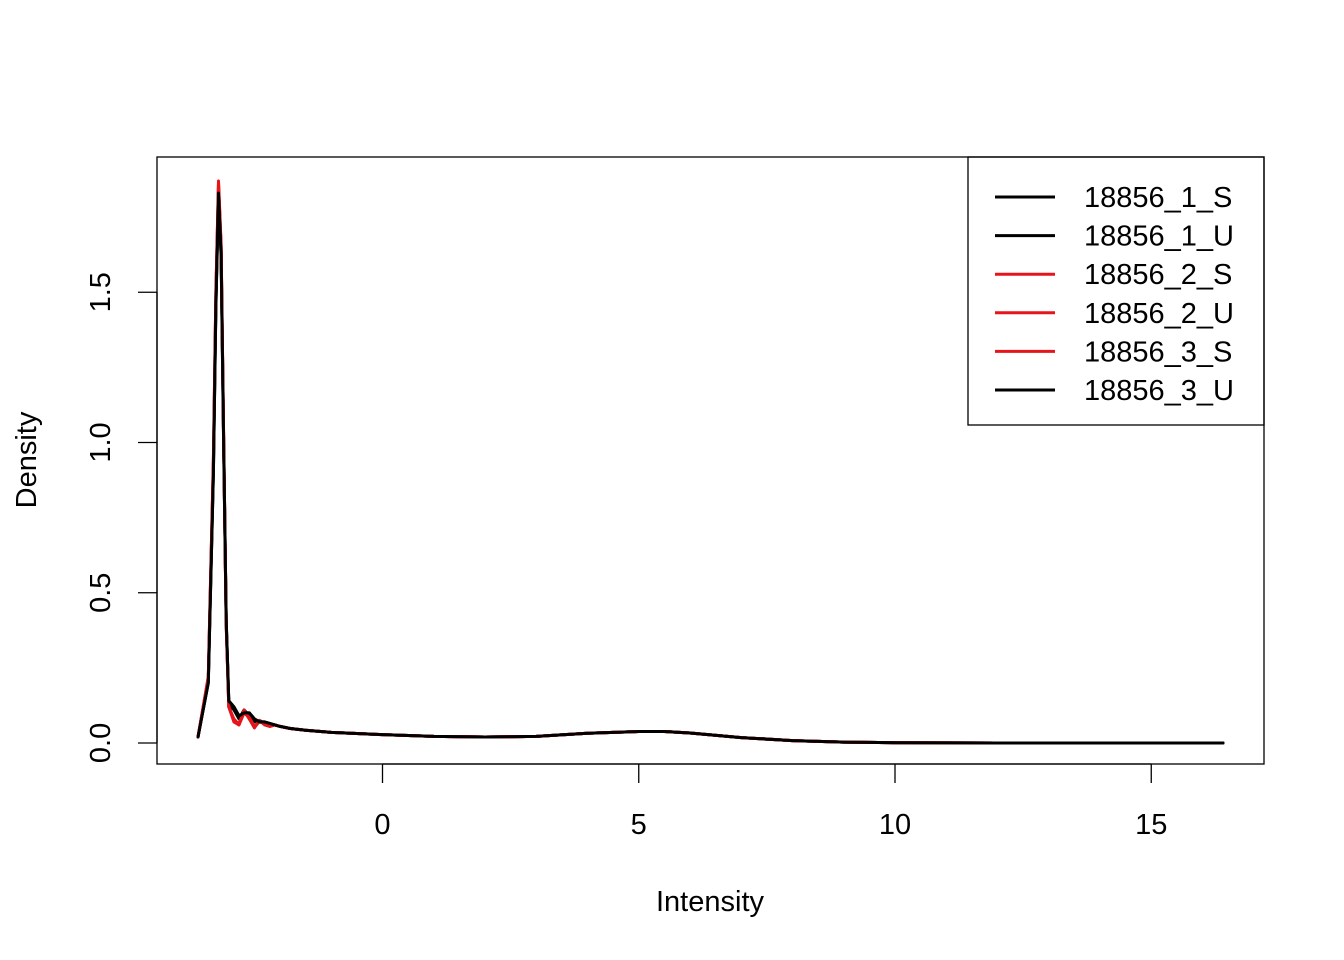 Image resolution: width=1344 pixels, height=960 pixels. Describe the element at coordinates (27, 459) in the screenshot. I see `y-axis-label: Density` at that location.